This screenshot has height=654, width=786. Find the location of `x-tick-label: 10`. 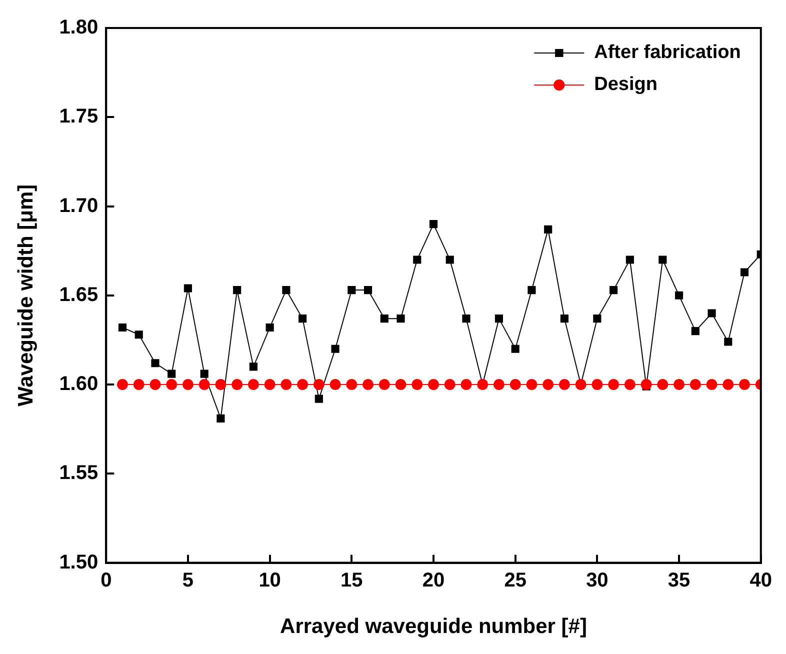

x-tick-label: 10 is located at coordinates (269, 580).